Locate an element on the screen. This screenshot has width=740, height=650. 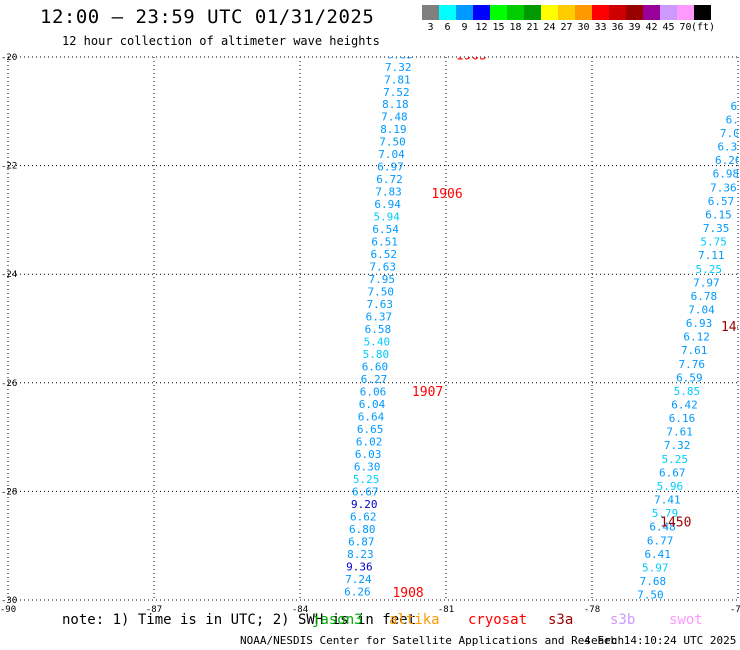
wave-height-value: 6.12 is located at coordinates (696, 337).